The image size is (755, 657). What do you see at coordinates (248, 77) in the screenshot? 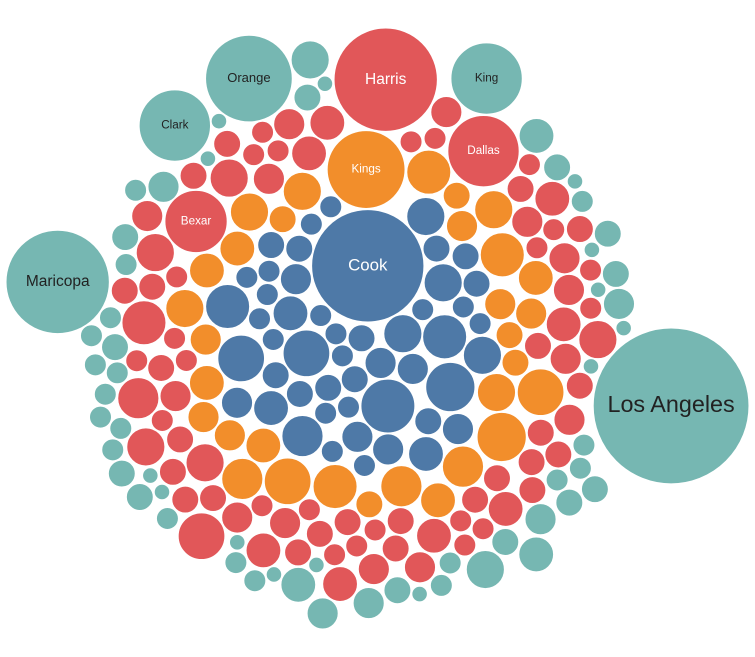
I see `bubble-label: Orange` at bounding box center [248, 77].